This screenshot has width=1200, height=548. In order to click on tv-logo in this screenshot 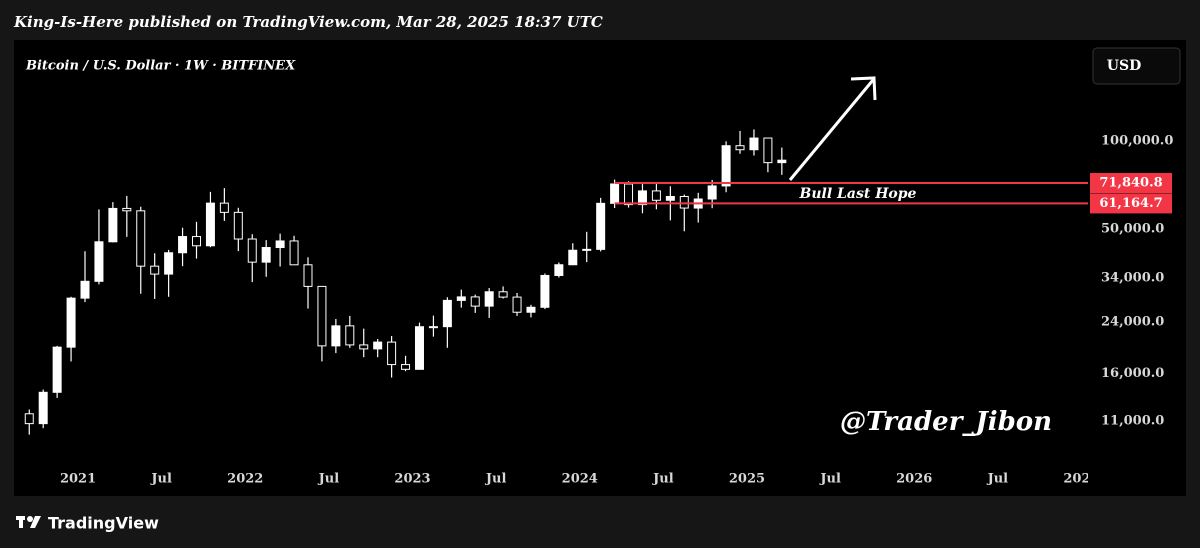, I will do `click(28, 522)`.